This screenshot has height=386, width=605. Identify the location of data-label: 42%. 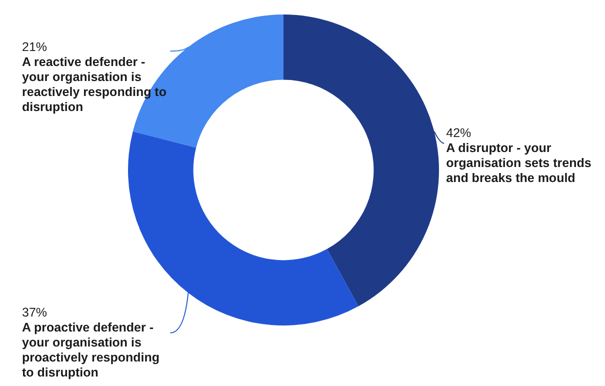
(459, 133).